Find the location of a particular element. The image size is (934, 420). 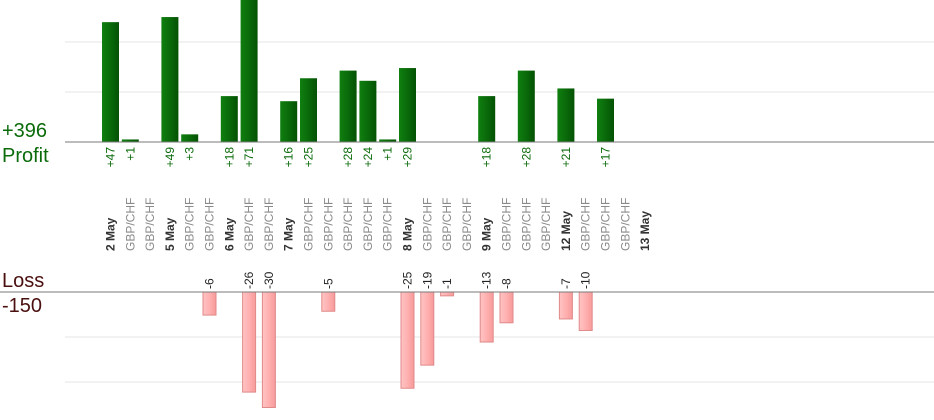

loss-value-label: -1 is located at coordinates (447, 283).